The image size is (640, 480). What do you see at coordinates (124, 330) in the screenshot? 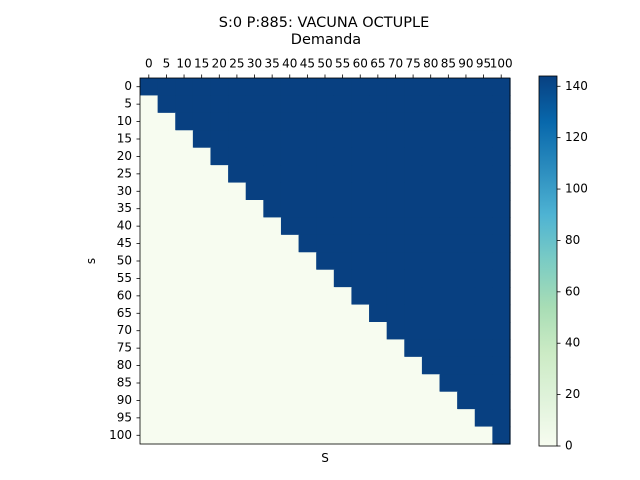
I see `y-tick-label: 70` at bounding box center [124, 330].